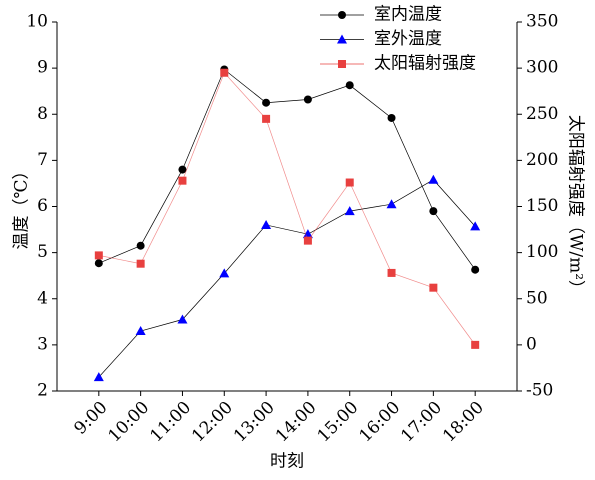  I want to click on x-axis-label: 时刻, so click(287, 462).